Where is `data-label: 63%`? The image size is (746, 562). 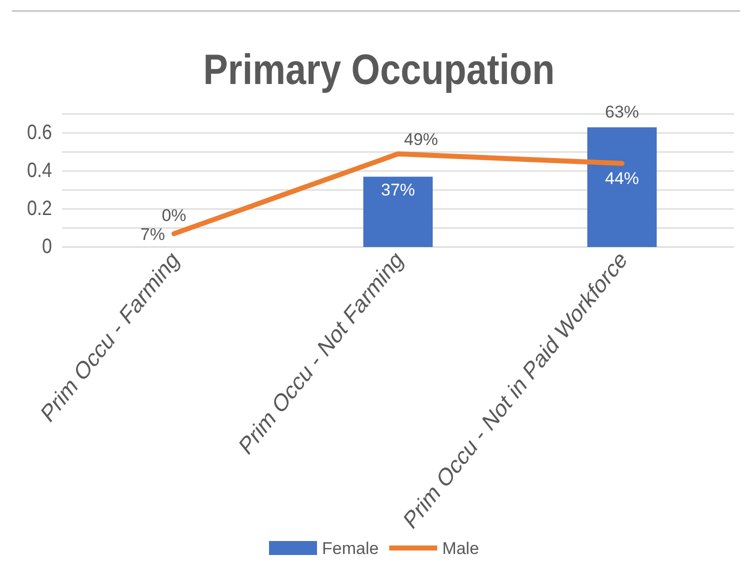
data-label: 63% is located at coordinates (622, 112).